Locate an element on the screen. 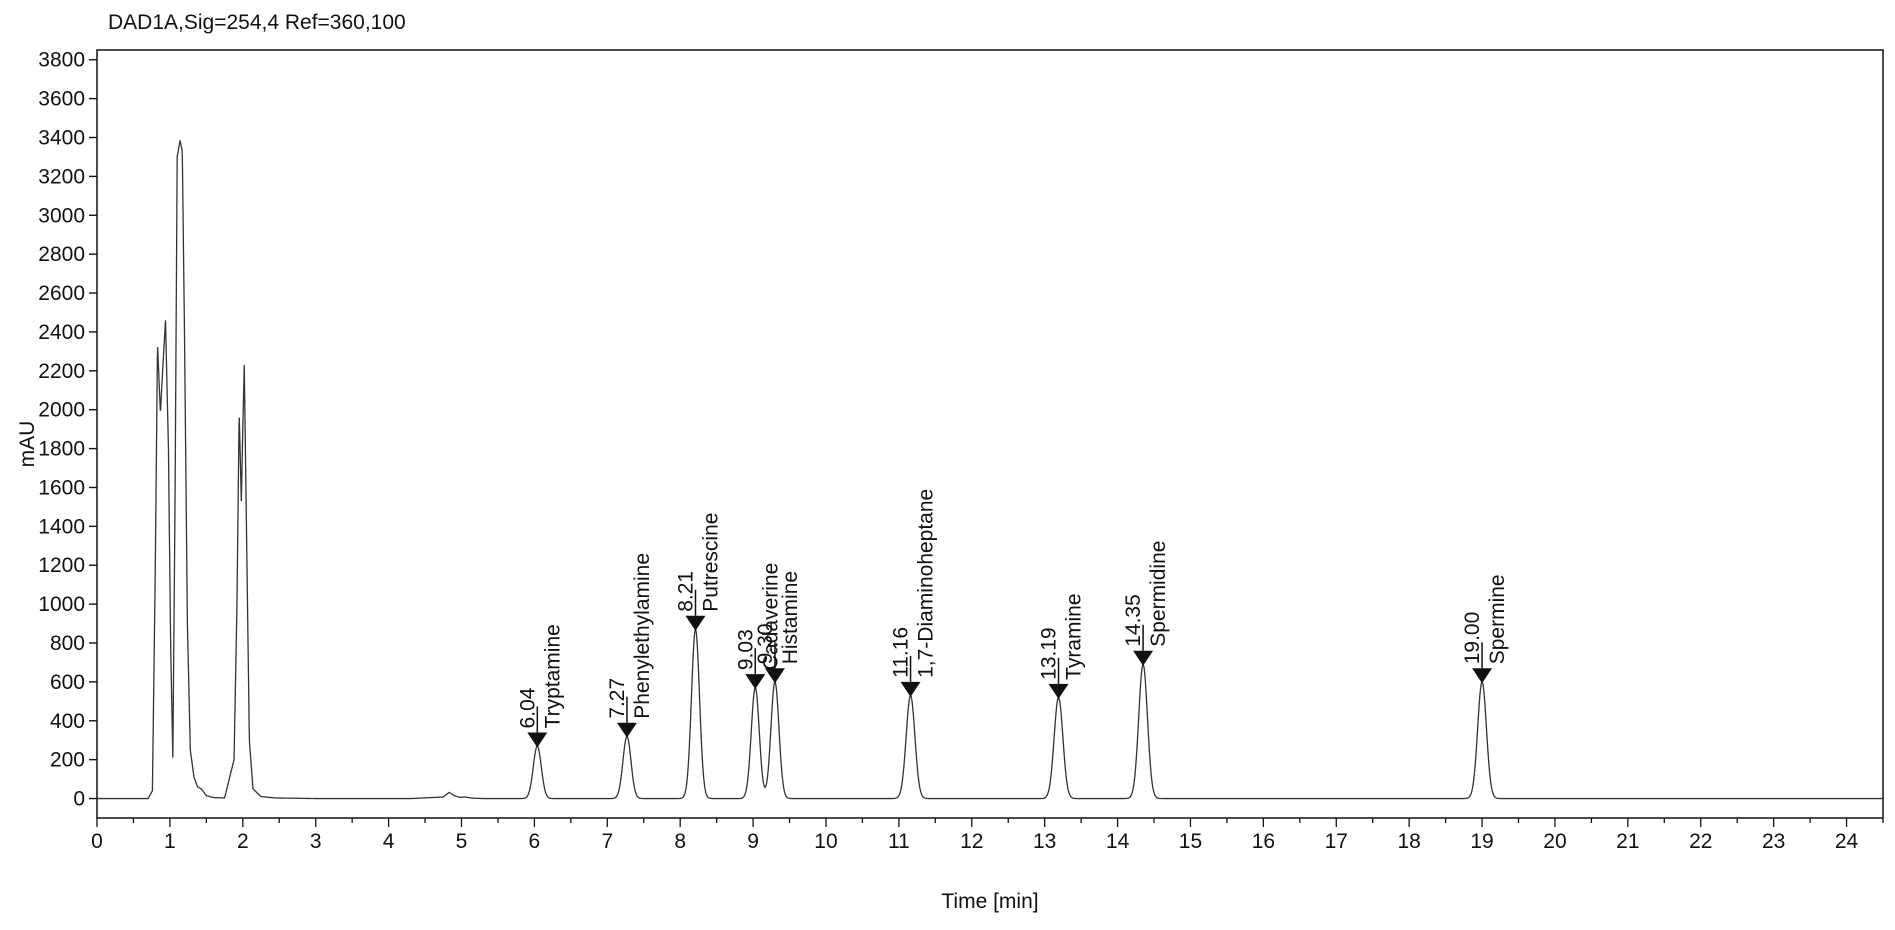  peak-compound-name: Tryptamine is located at coordinates (552, 676).